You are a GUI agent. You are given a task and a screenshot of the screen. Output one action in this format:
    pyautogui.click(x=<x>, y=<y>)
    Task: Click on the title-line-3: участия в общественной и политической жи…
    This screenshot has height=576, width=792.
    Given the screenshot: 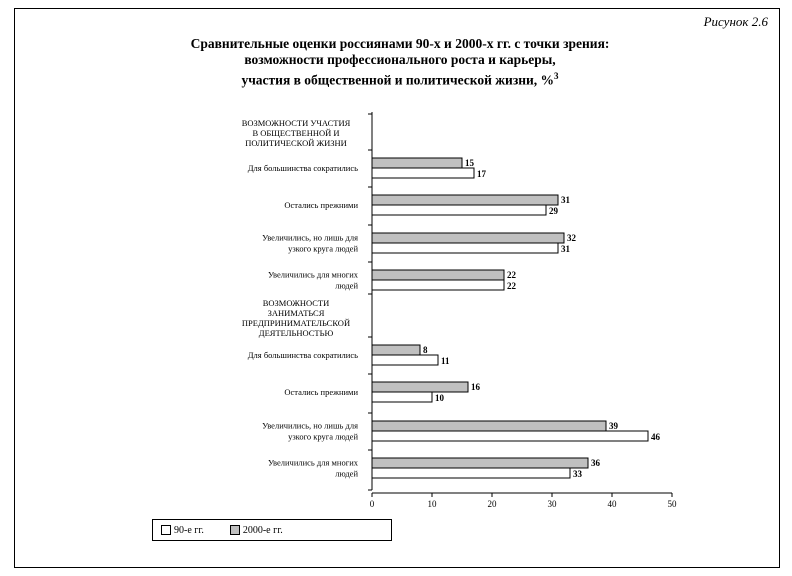 What is the action you would take?
    pyautogui.click(x=400, y=78)
    